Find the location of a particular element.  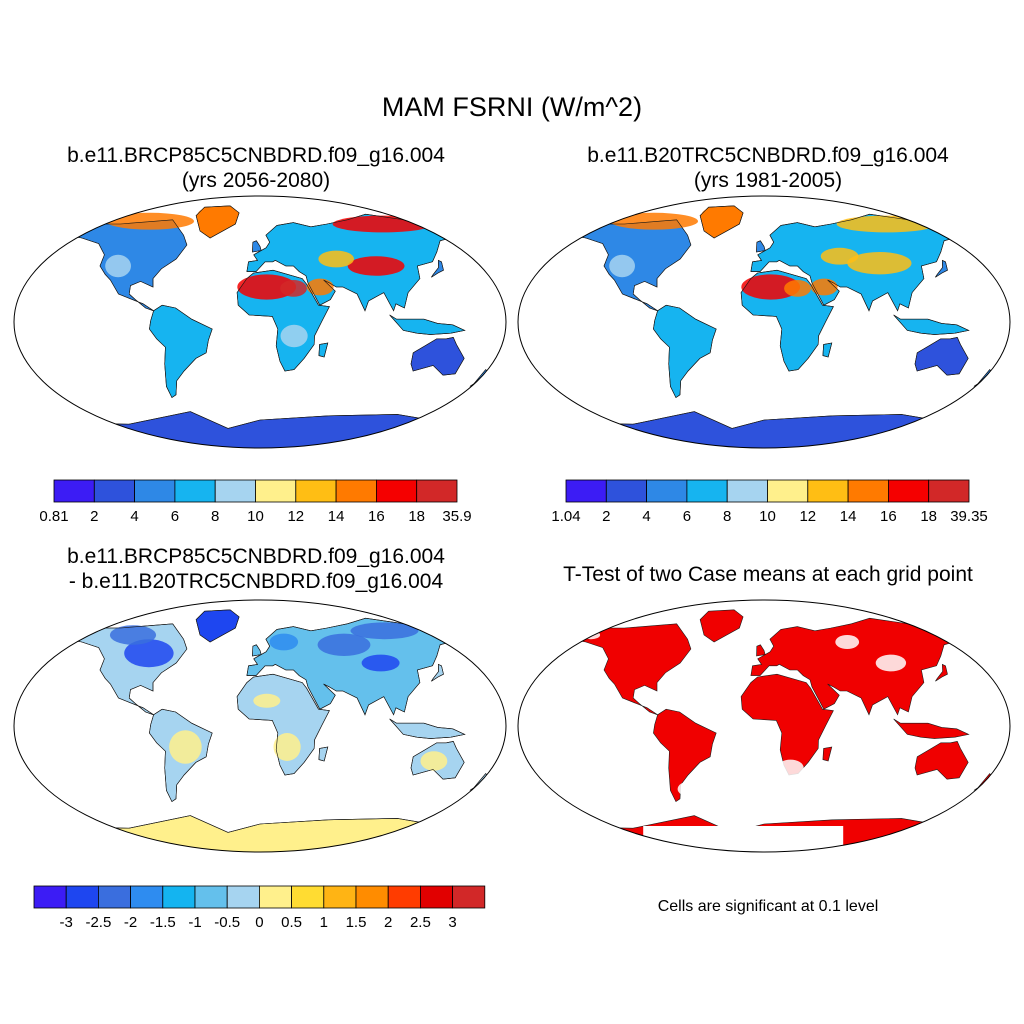

colorbar-tick-label: 2.5 is located at coordinates (420, 922).